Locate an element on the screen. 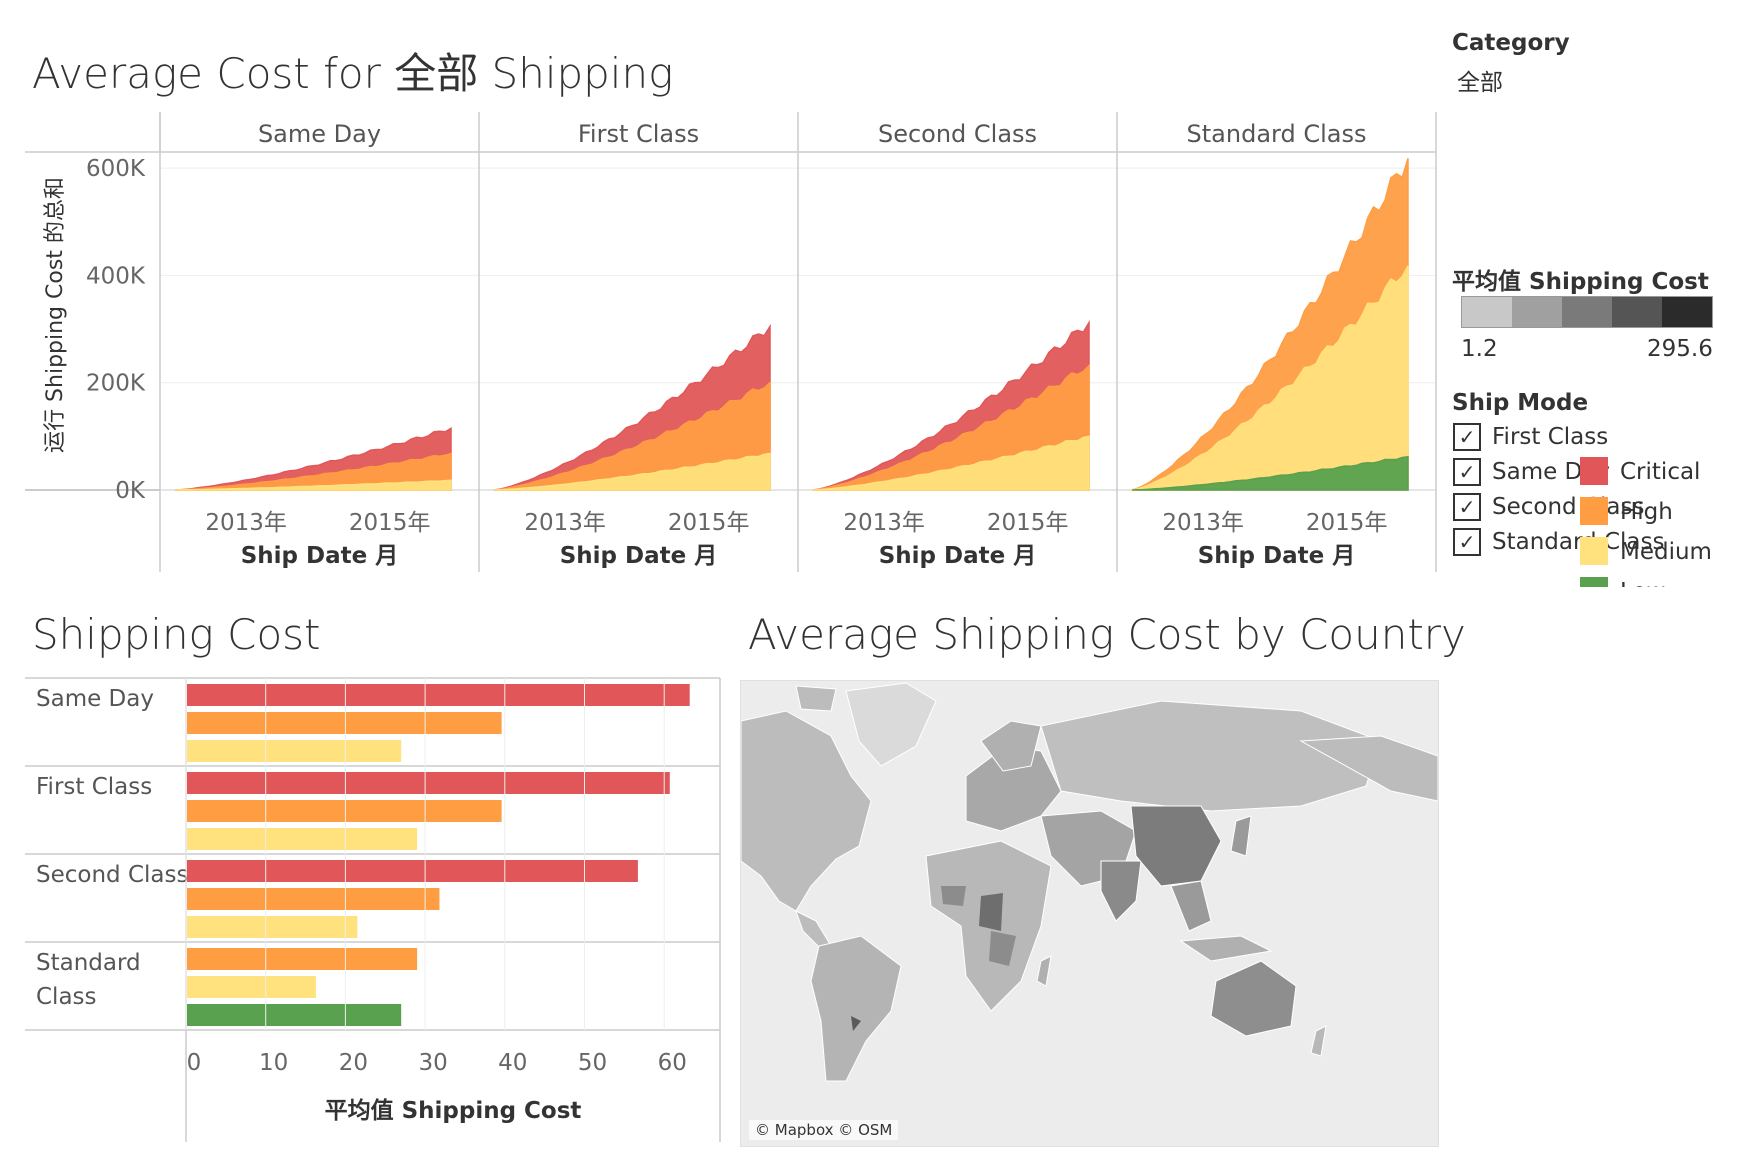 The image size is (1738, 1166). bar-x-tick-label: 40 is located at coordinates (512, 1063).